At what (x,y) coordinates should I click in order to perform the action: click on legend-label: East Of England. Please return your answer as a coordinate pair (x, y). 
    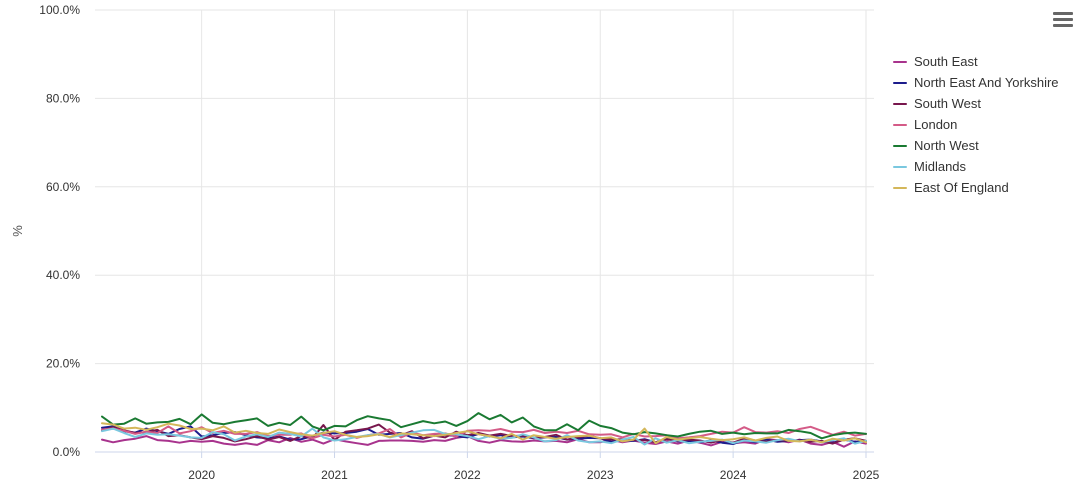
    Looking at the image, I should click on (961, 187).